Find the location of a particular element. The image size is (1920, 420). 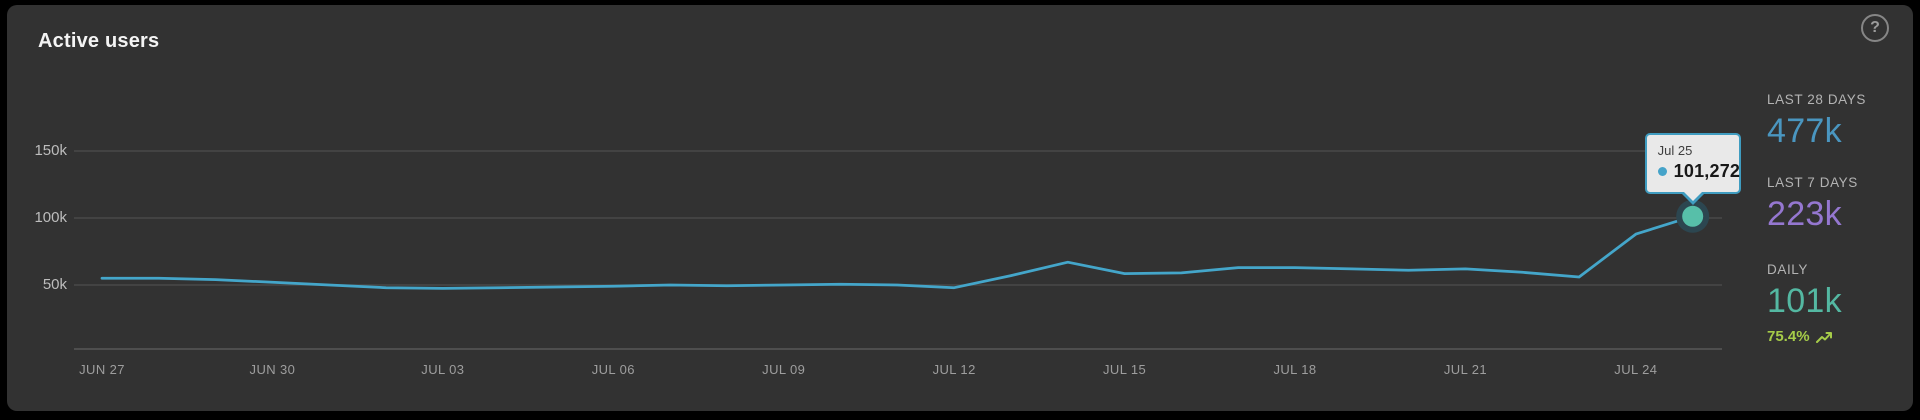

card-title: Active users is located at coordinates (99, 41).